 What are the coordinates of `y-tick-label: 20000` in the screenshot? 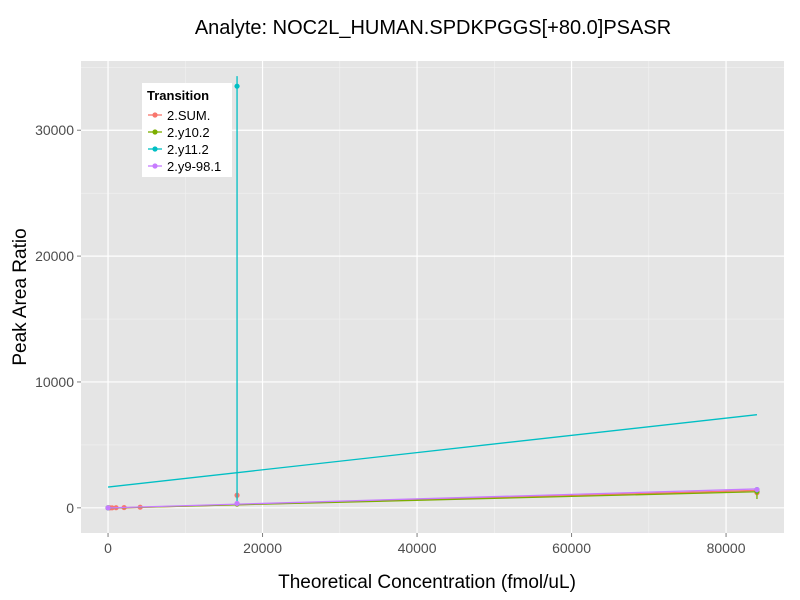 It's located at (54, 256).